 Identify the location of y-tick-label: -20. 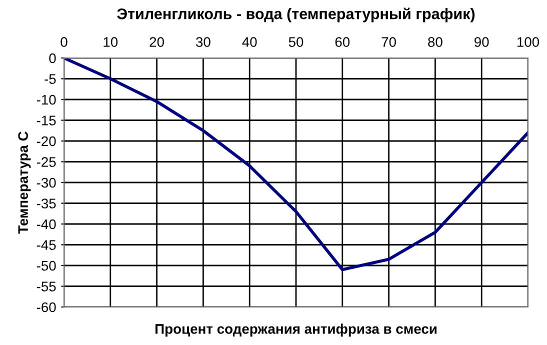
(46, 141).